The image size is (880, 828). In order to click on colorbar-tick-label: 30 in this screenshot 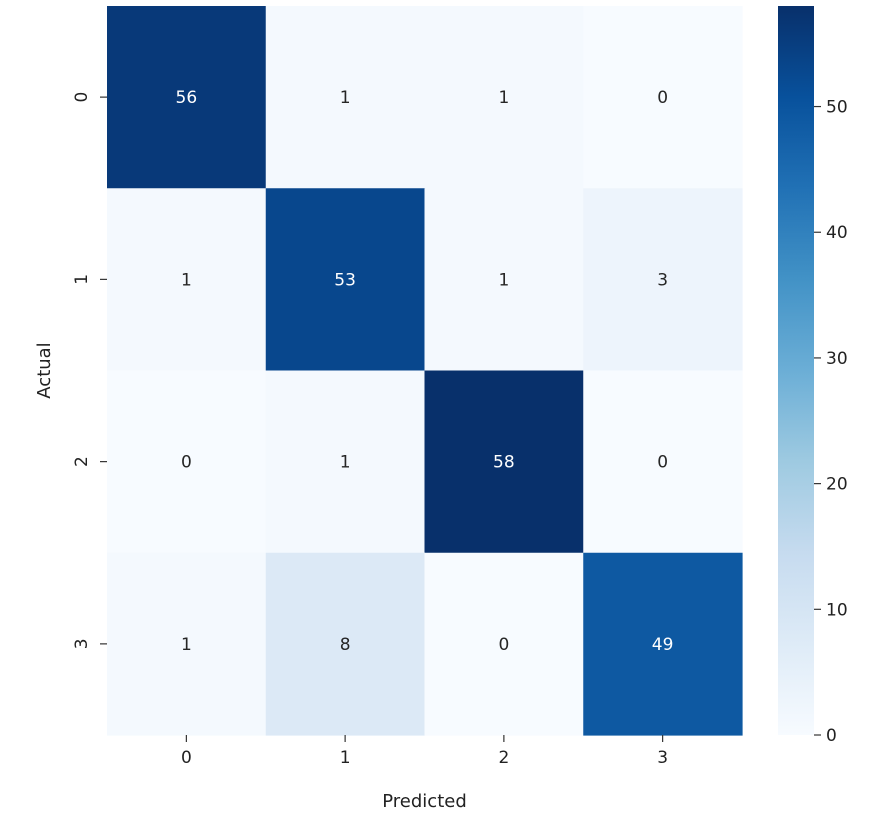, I will do `click(837, 359)`.